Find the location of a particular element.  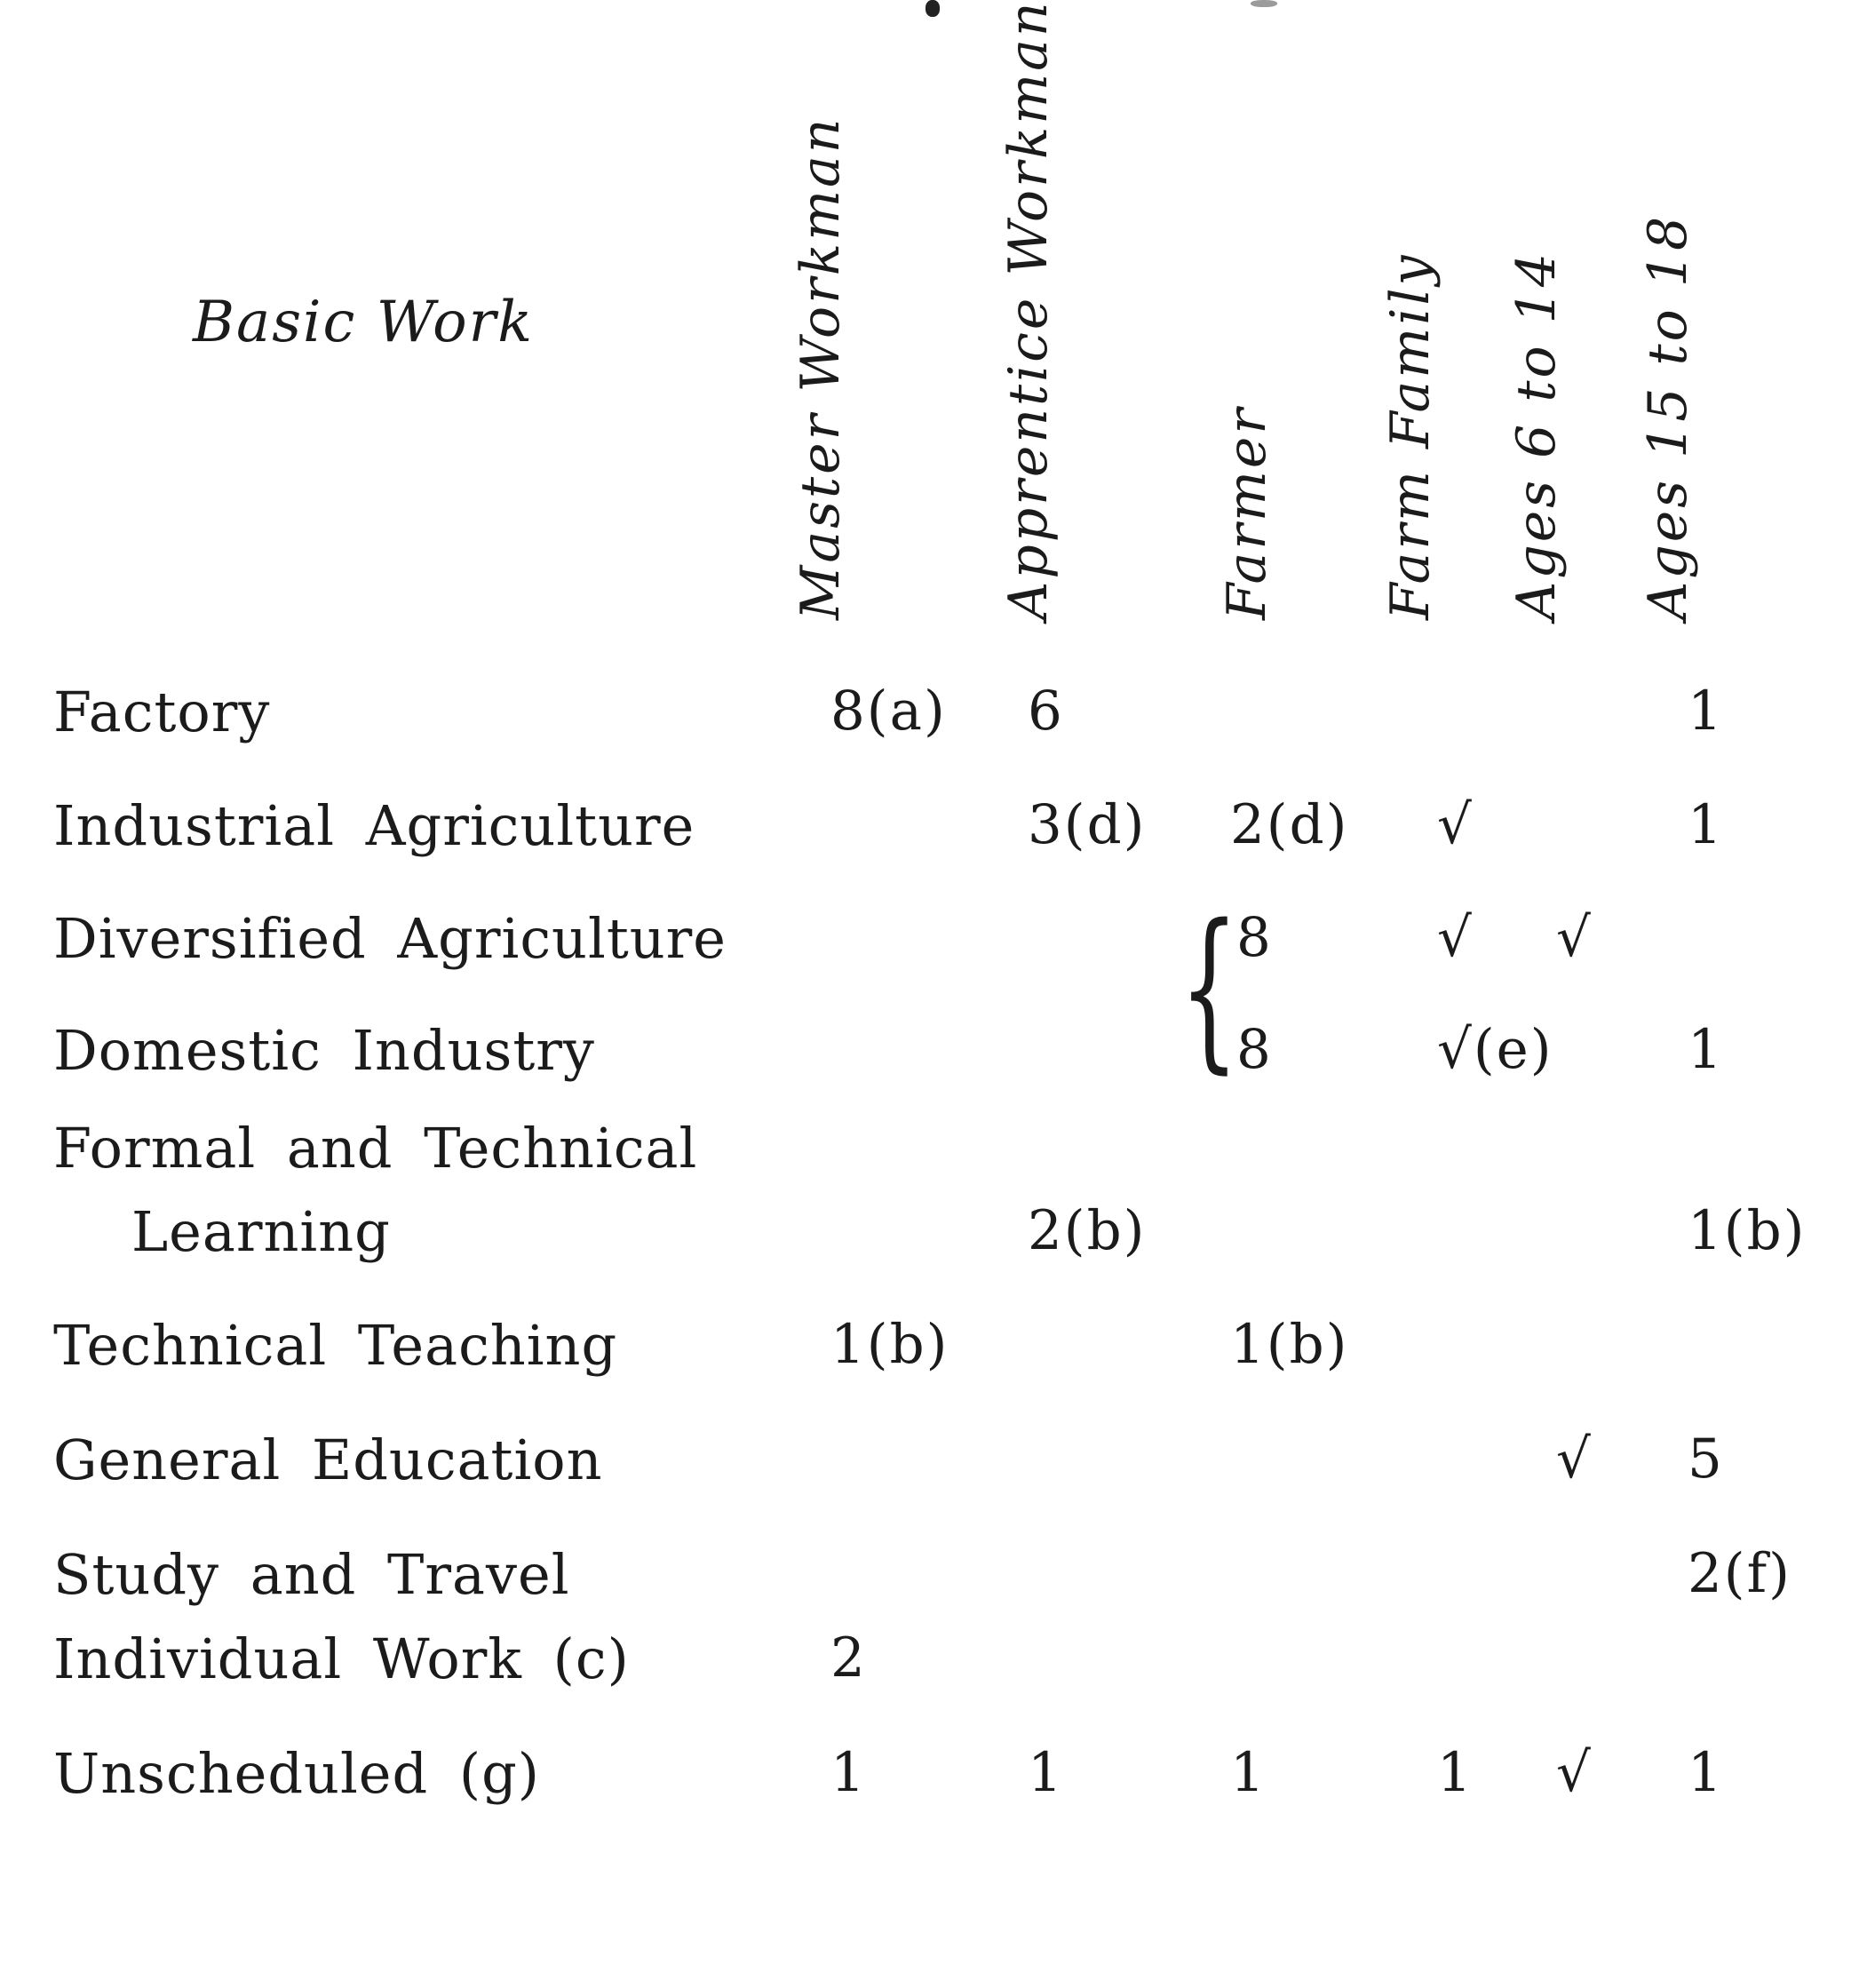

table-cell: 2(b) is located at coordinates (1087, 1230).